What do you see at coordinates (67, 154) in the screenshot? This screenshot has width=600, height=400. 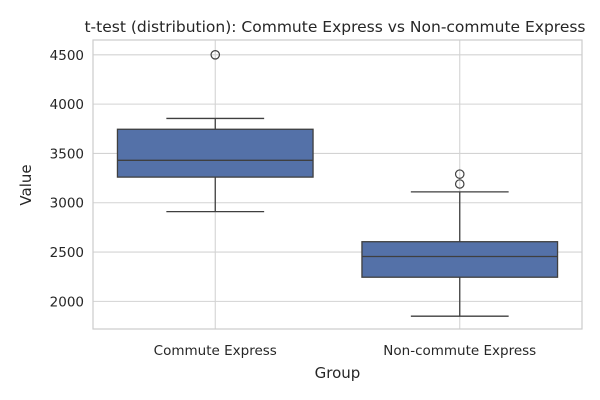 I see `y-tick-label-3500: 3500` at bounding box center [67, 154].